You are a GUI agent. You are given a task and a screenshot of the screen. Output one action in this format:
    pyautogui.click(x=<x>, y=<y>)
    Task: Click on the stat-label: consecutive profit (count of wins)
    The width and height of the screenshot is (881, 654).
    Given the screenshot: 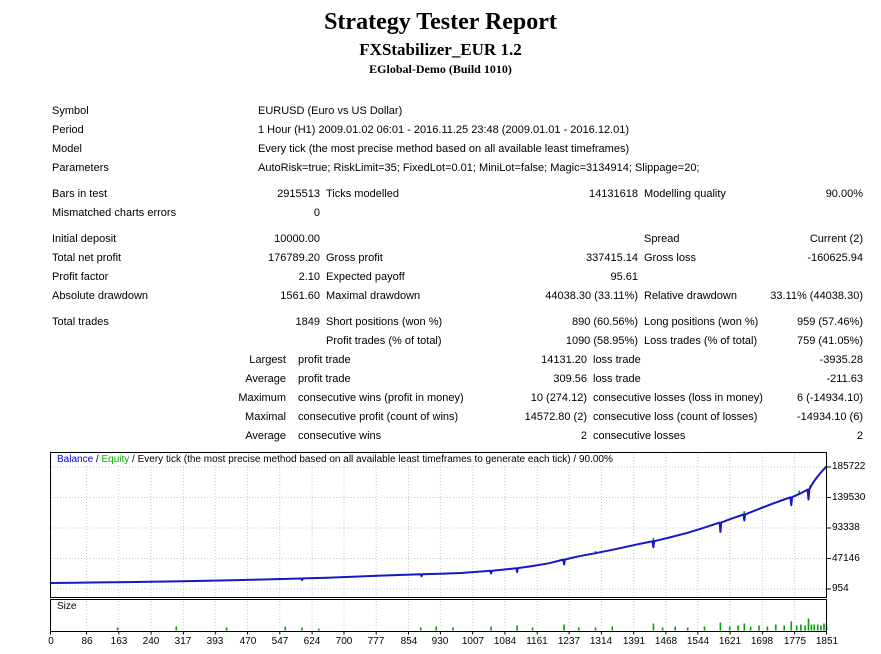 What is the action you would take?
    pyautogui.click(x=378, y=417)
    